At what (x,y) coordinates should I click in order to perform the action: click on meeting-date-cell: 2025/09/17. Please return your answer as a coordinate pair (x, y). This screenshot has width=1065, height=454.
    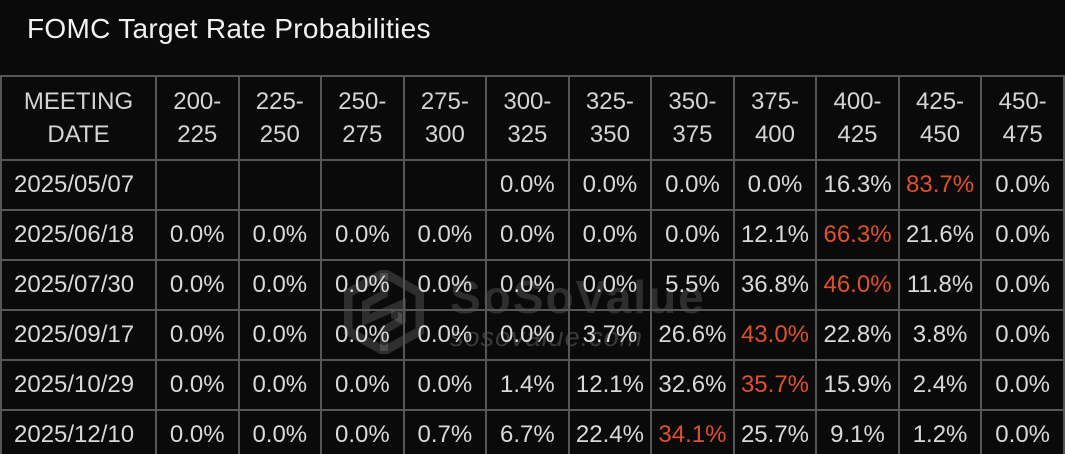
    Looking at the image, I should click on (78, 335).